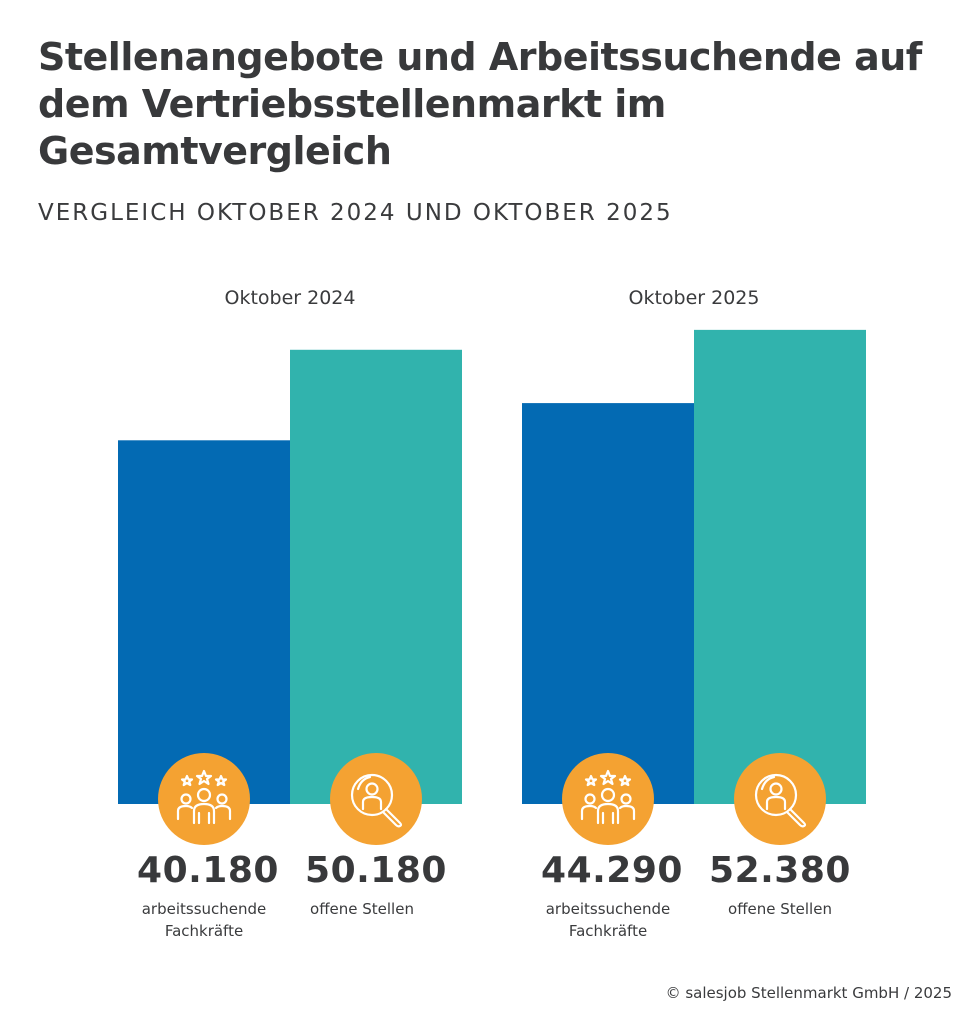  Describe the element at coordinates (376, 576) in the screenshot. I see `bar-offene-stellen-oktober-2024` at that location.